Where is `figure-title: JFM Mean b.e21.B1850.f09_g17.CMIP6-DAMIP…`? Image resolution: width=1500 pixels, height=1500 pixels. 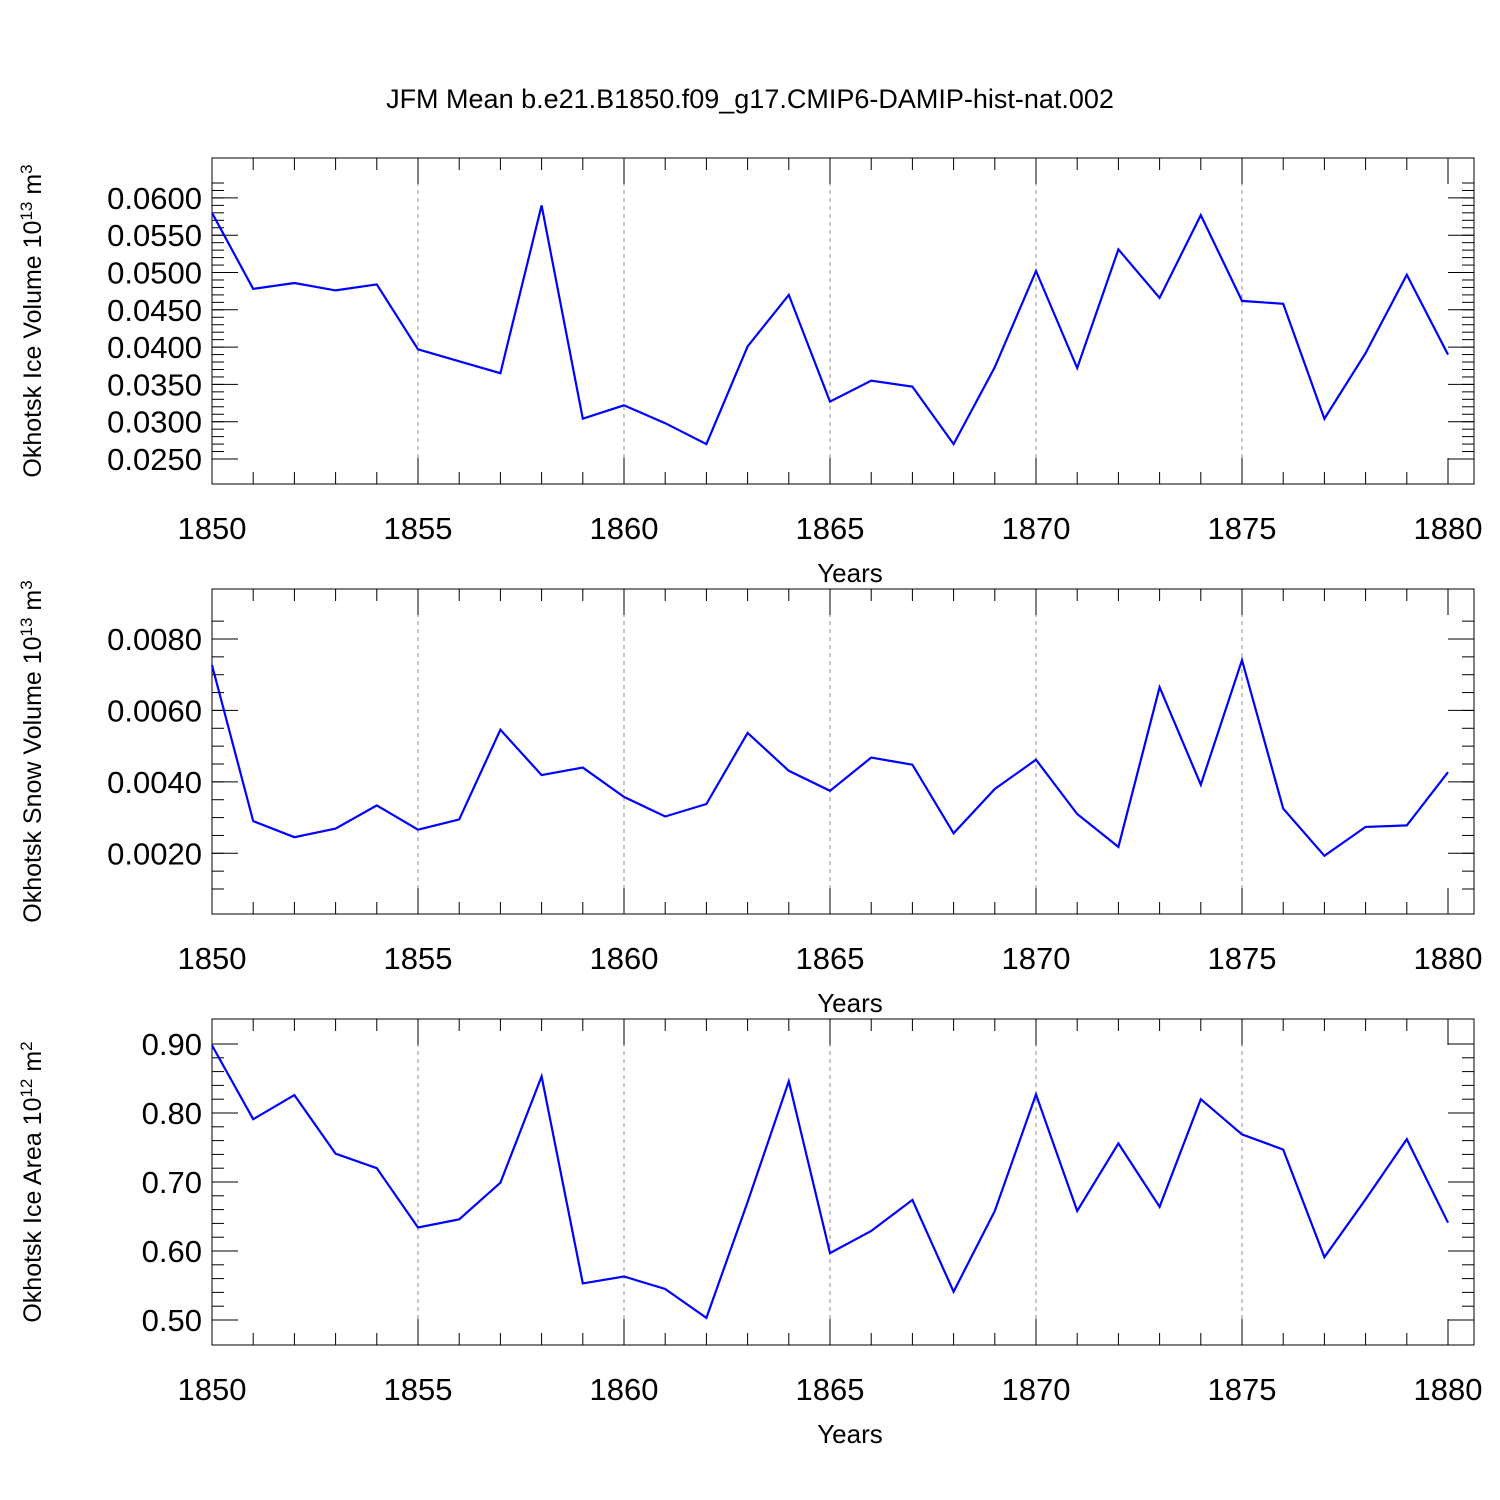
figure-title: JFM Mean b.e21.B1850.f09_g17.CMIP6-DAMIP… is located at coordinates (750, 99).